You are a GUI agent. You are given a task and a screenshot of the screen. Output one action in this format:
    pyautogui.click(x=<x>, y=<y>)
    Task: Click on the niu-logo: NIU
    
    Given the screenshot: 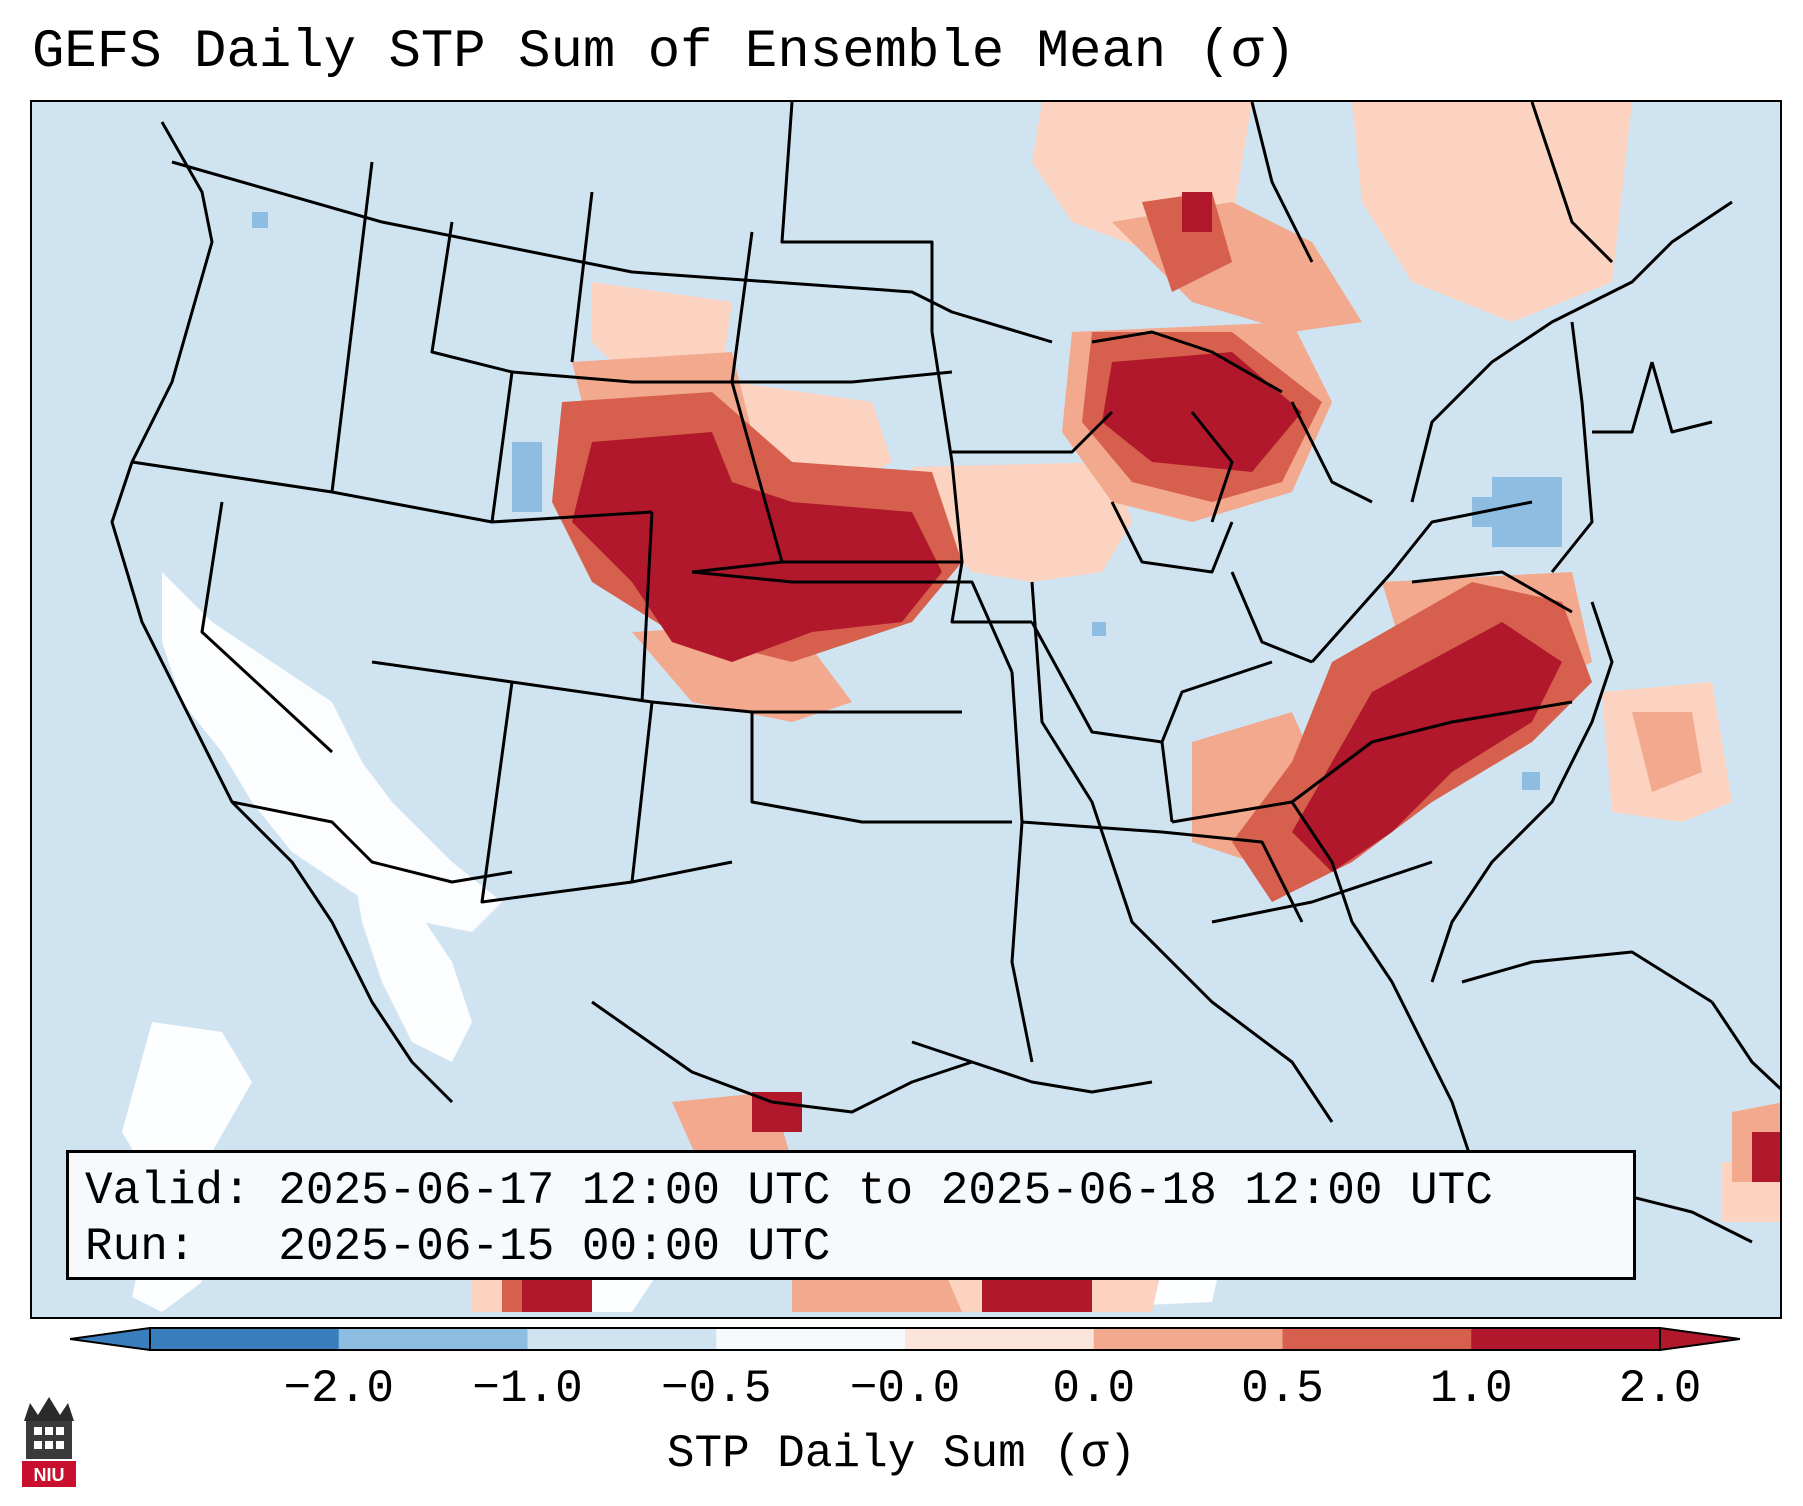 What is the action you would take?
    pyautogui.click(x=49, y=1442)
    